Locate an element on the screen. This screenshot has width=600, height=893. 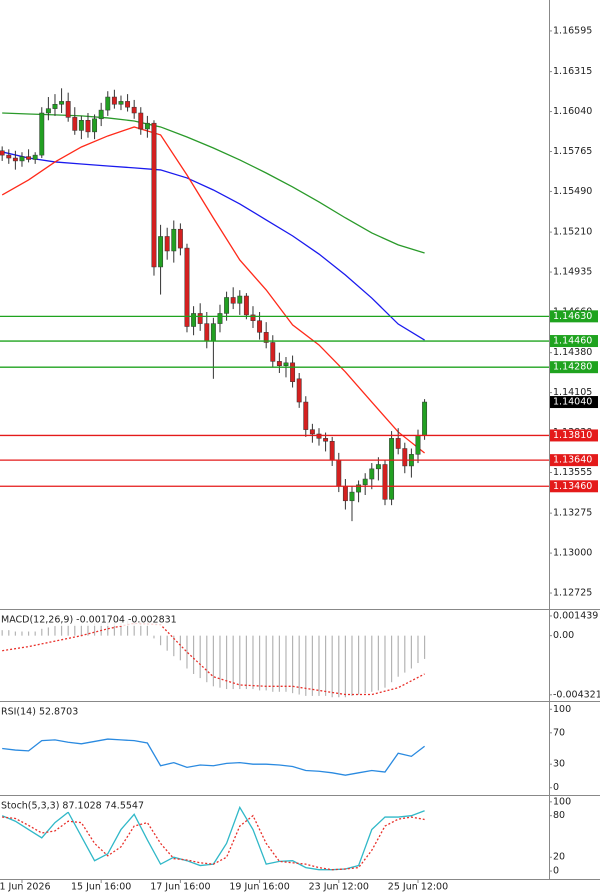
level-label: 1.14460 is located at coordinates (572, 341).